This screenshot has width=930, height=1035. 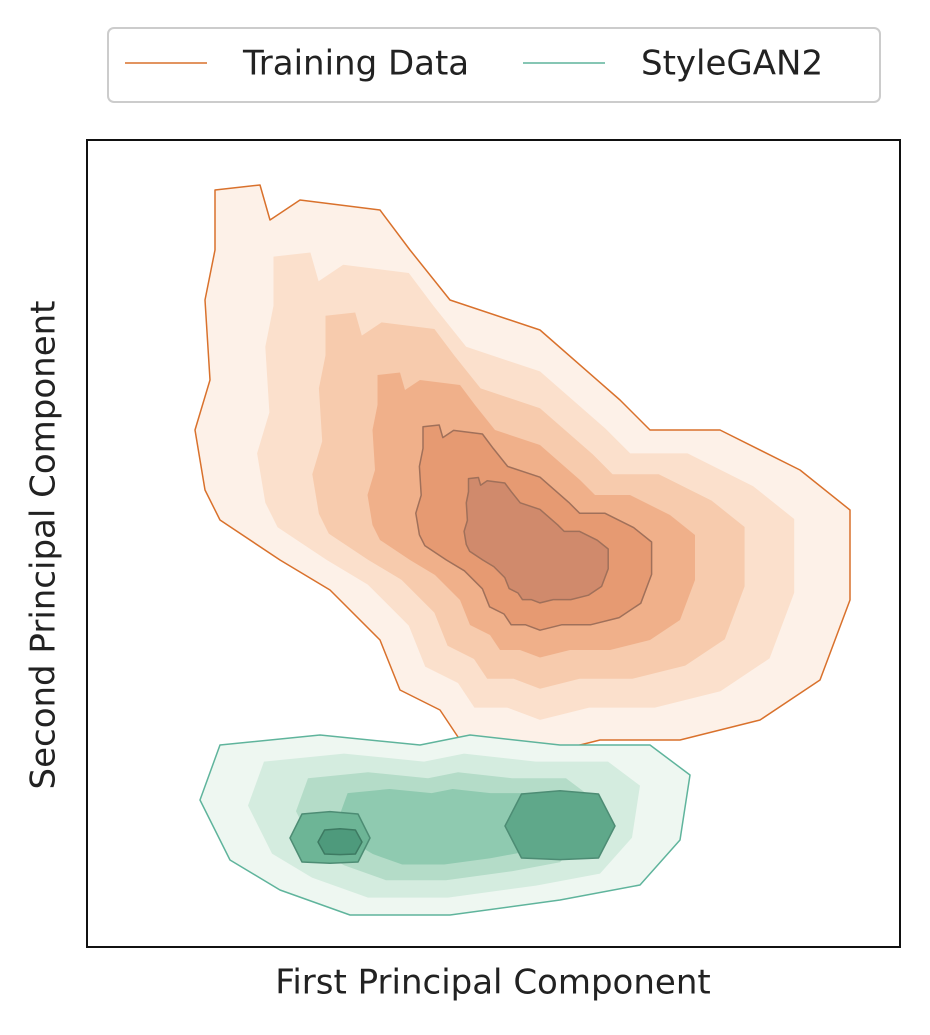 I want to click on legend-label: Training Data, so click(x=355, y=64).